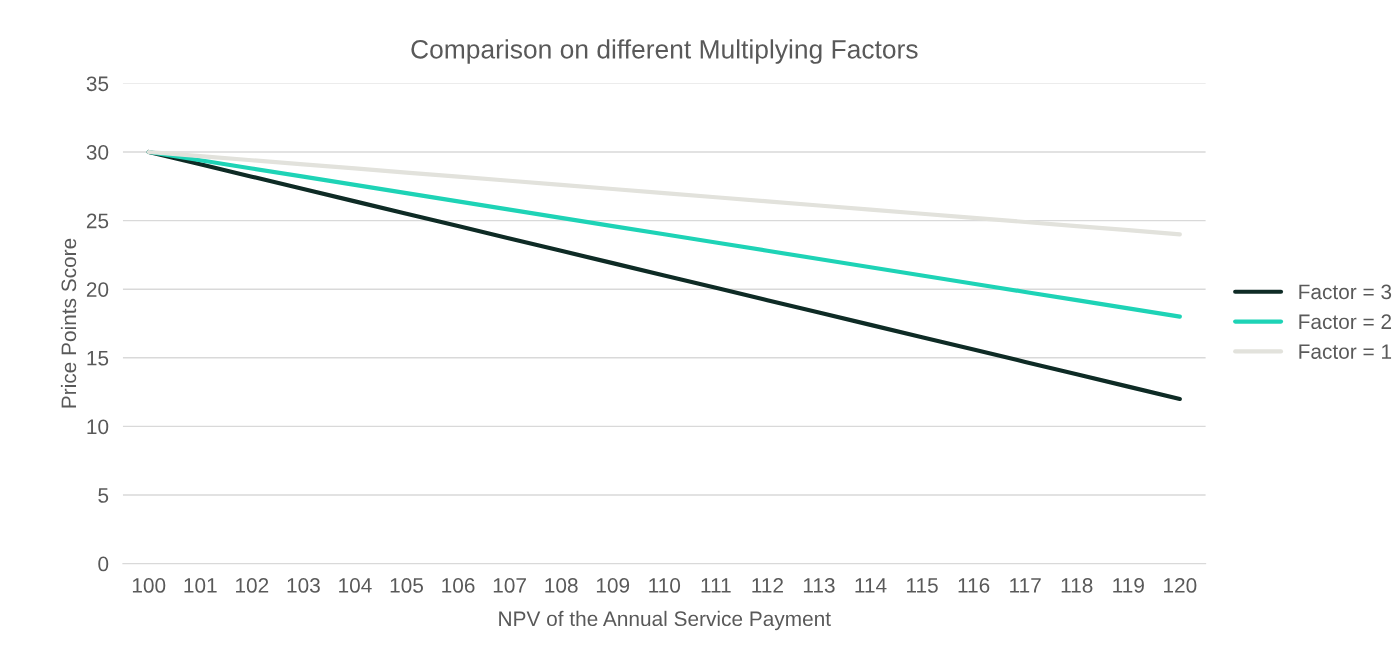 This screenshot has width=1397, height=667. What do you see at coordinates (1025, 585) in the screenshot?
I see `x-tick-label: 117` at bounding box center [1025, 585].